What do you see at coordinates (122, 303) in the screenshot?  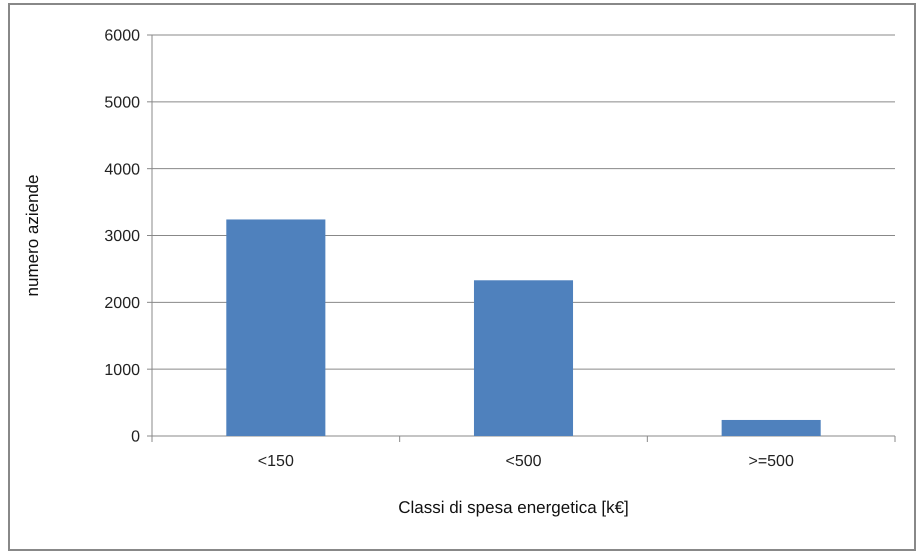 I see `y-tick-label: 2000` at bounding box center [122, 303].